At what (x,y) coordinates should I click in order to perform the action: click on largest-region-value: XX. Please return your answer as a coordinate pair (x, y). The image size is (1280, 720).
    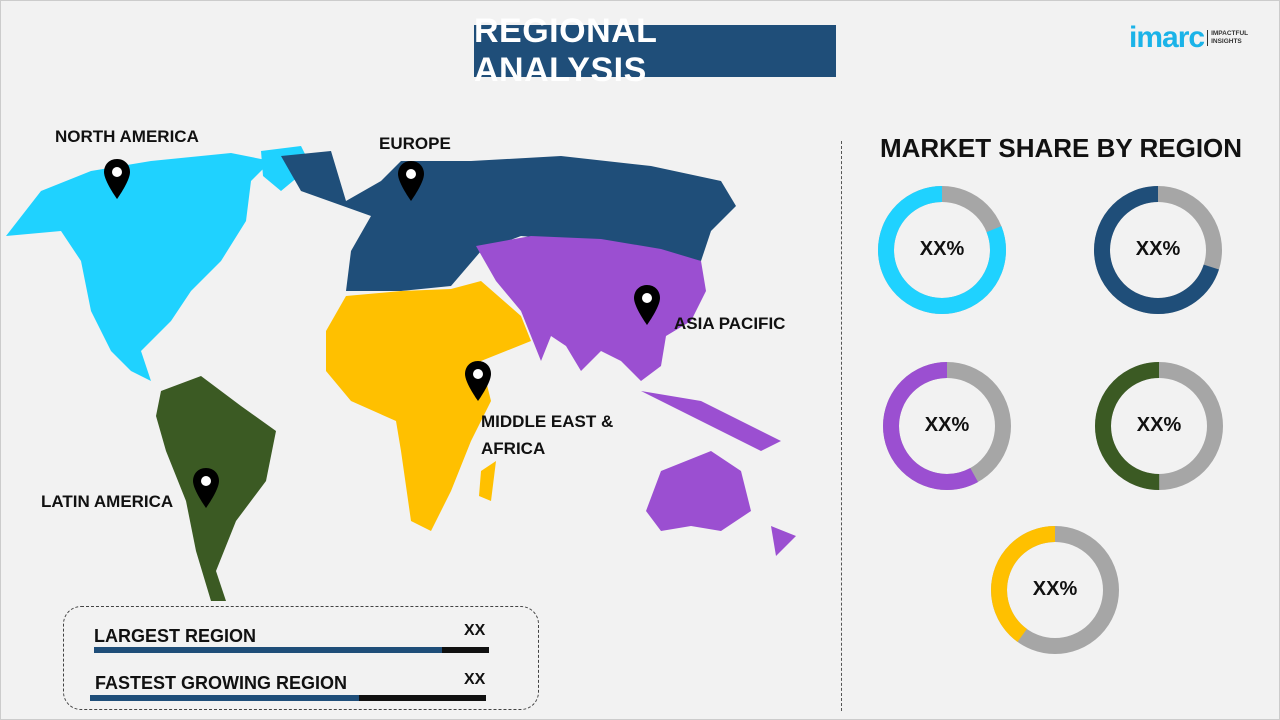
    Looking at the image, I should click on (475, 630).